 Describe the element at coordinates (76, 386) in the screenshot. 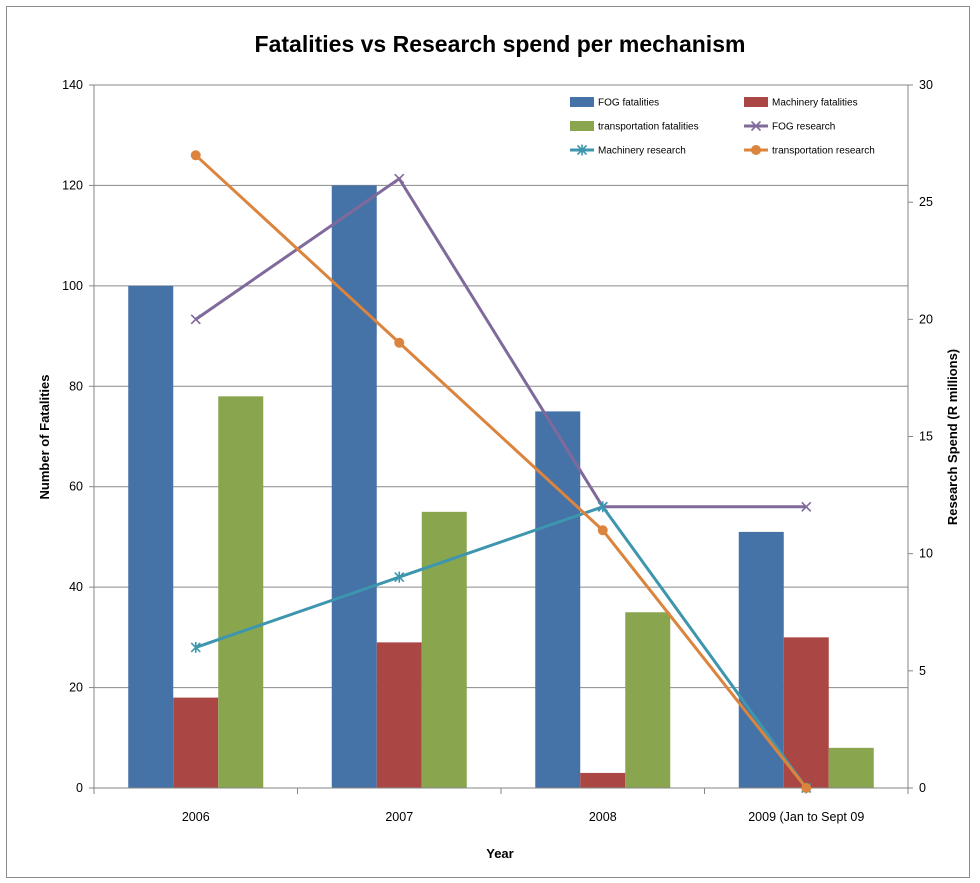

I see `y-tick-label: 80` at that location.